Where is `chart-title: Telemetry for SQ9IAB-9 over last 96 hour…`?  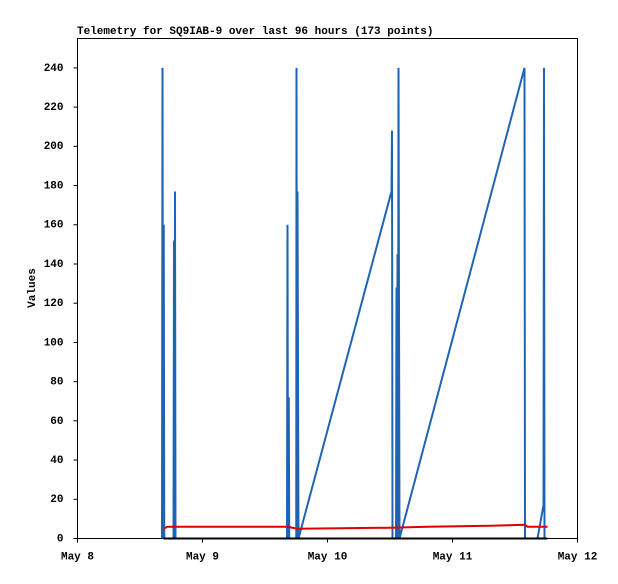 chart-title: Telemetry for SQ9IAB-9 over last 96 hour… is located at coordinates (255, 32).